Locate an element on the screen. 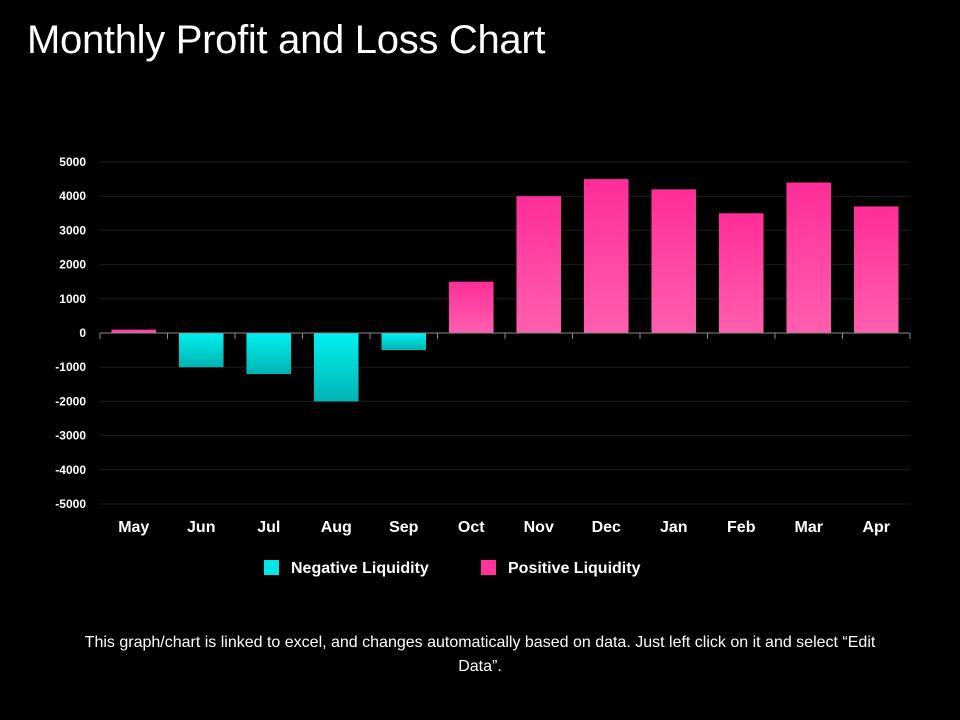 Image resolution: width=960 pixels, height=720 pixels. y-tick-label: -1000 is located at coordinates (70, 367).